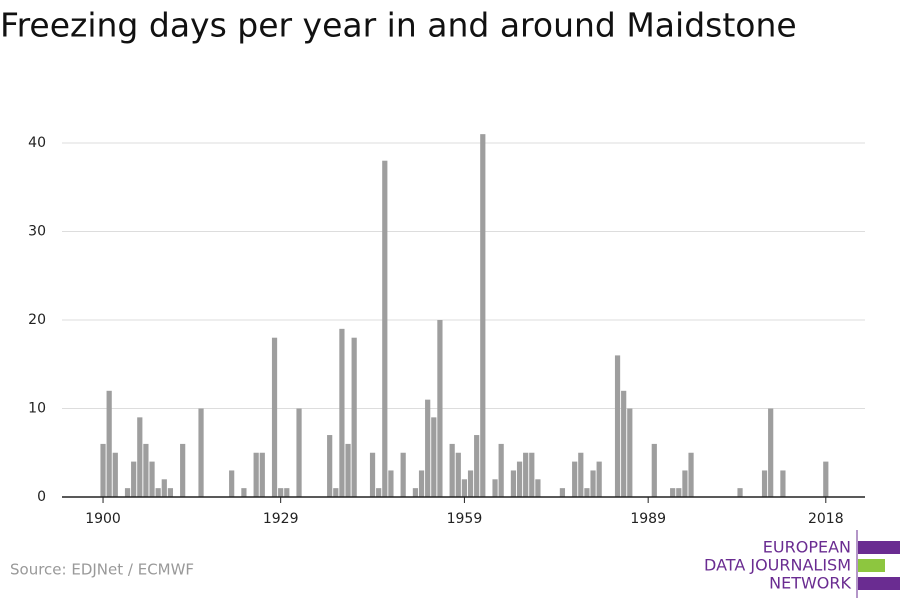  What do you see at coordinates (807, 547) in the screenshot?
I see `logo-text: EUROPEAN` at bounding box center [807, 547].